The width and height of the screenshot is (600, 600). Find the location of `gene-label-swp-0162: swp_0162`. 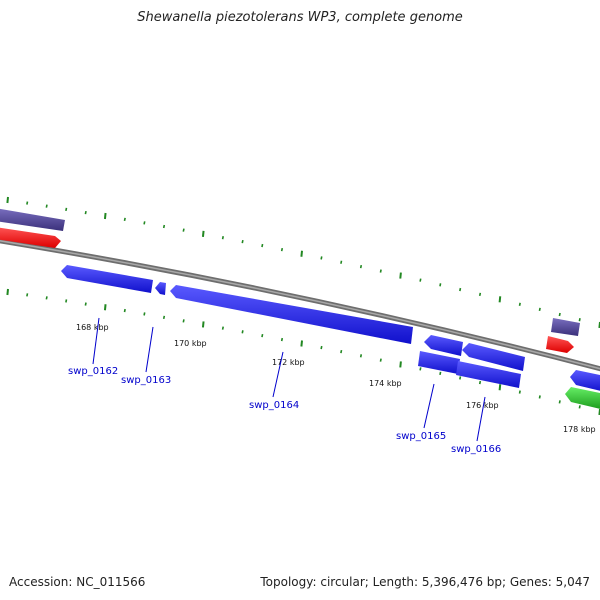

gene-label-swp-0162: swp_0162 is located at coordinates (93, 371).